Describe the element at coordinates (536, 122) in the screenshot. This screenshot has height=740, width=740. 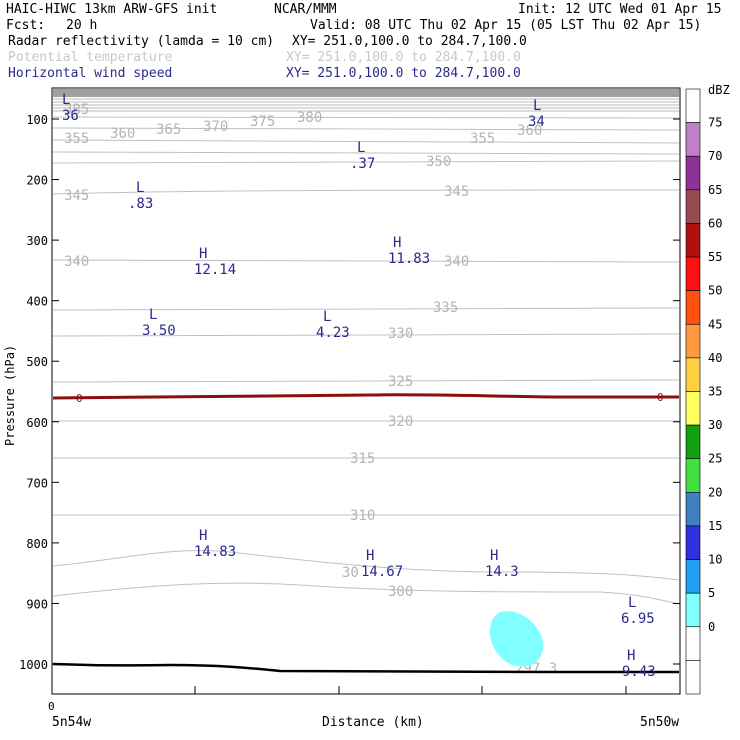
I see `wind-extremum-value: 34` at that location.